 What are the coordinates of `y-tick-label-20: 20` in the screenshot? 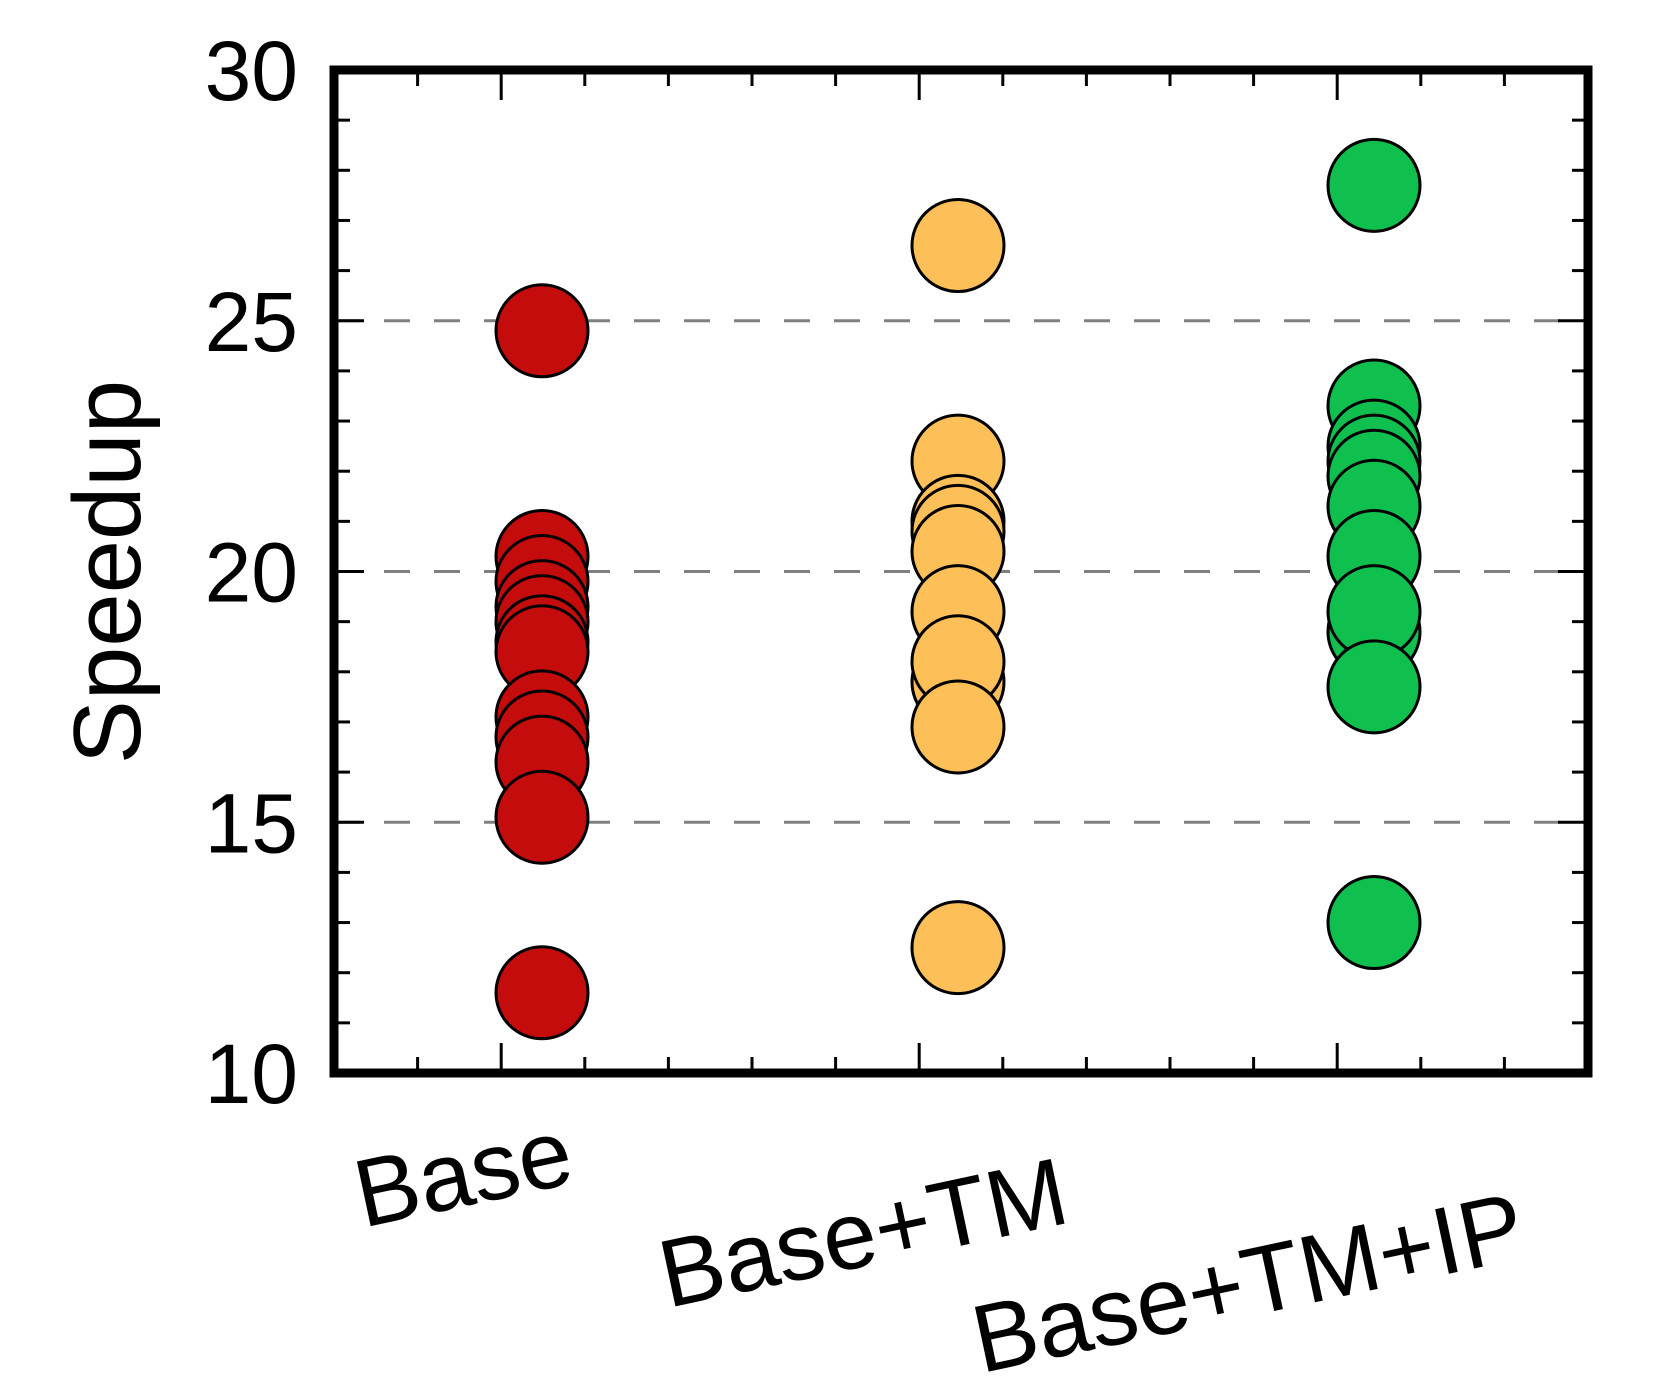 It's located at (251, 573).